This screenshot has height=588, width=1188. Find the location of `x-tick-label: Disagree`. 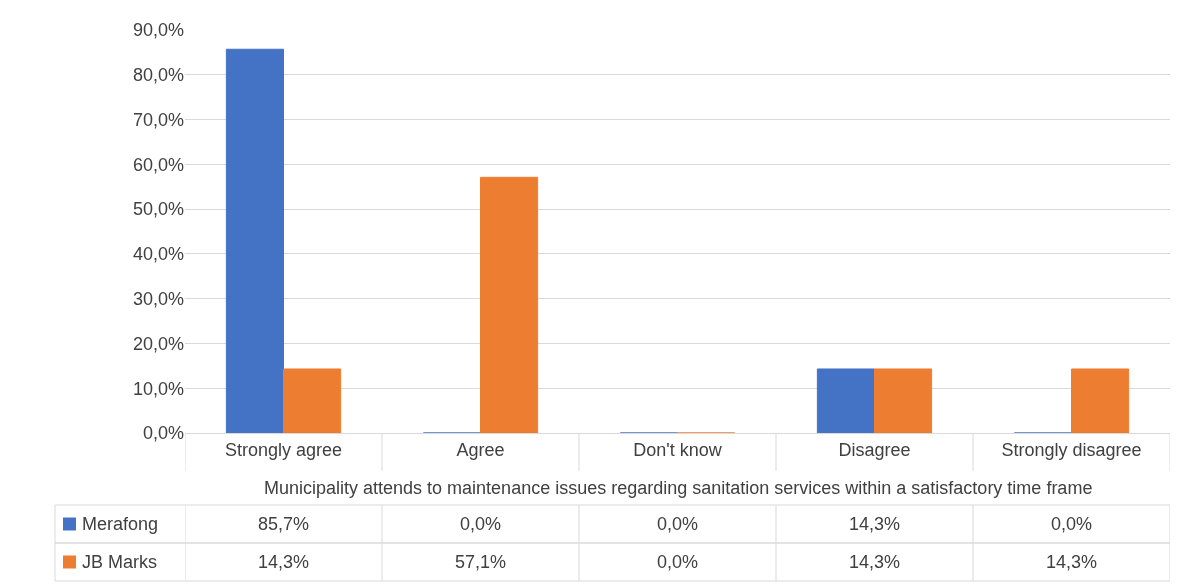

x-tick-label: Disagree is located at coordinates (874, 449).